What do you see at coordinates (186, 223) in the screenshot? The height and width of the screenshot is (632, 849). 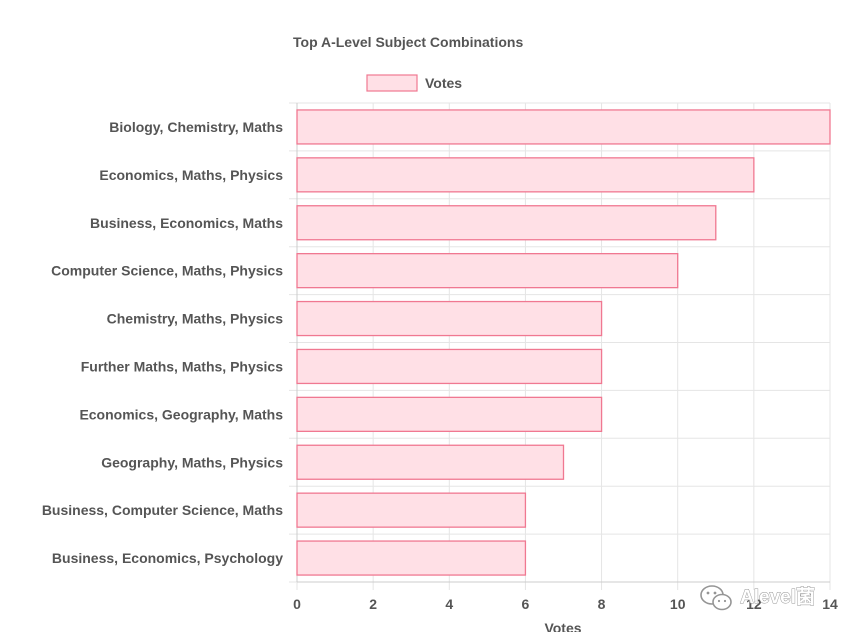 I see `category-label: Business, Economics, Maths` at bounding box center [186, 223].